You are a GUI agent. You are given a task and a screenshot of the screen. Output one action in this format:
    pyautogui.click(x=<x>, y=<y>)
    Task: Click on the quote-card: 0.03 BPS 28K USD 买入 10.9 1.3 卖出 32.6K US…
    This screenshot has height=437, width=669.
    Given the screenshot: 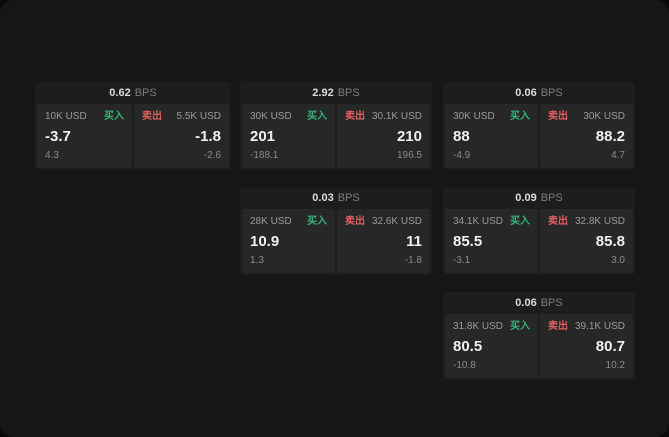 What is the action you would take?
    pyautogui.click(x=336, y=231)
    